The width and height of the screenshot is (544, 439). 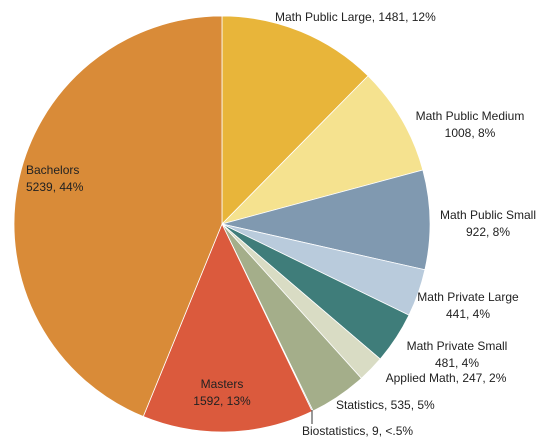 What do you see at coordinates (468, 297) in the screenshot?
I see `slice-label: Math Private Large` at bounding box center [468, 297].